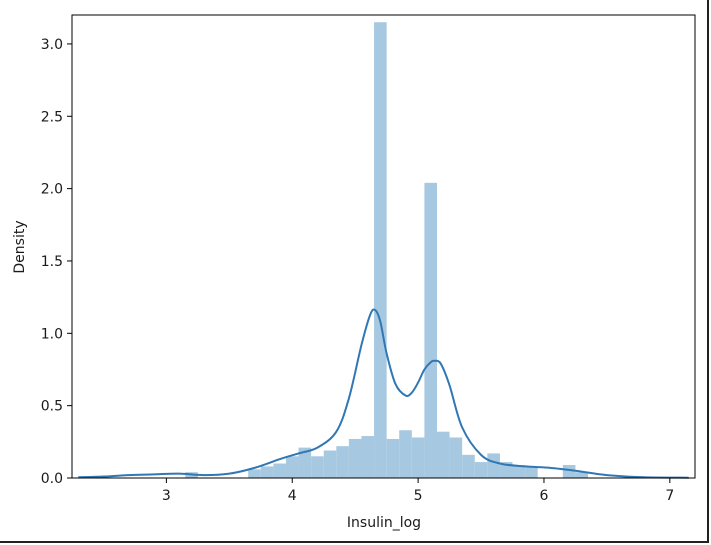 This screenshot has width=711, height=545. What do you see at coordinates (52, 407) in the screenshot?
I see `y-tick-label: 0.5` at bounding box center [52, 407].